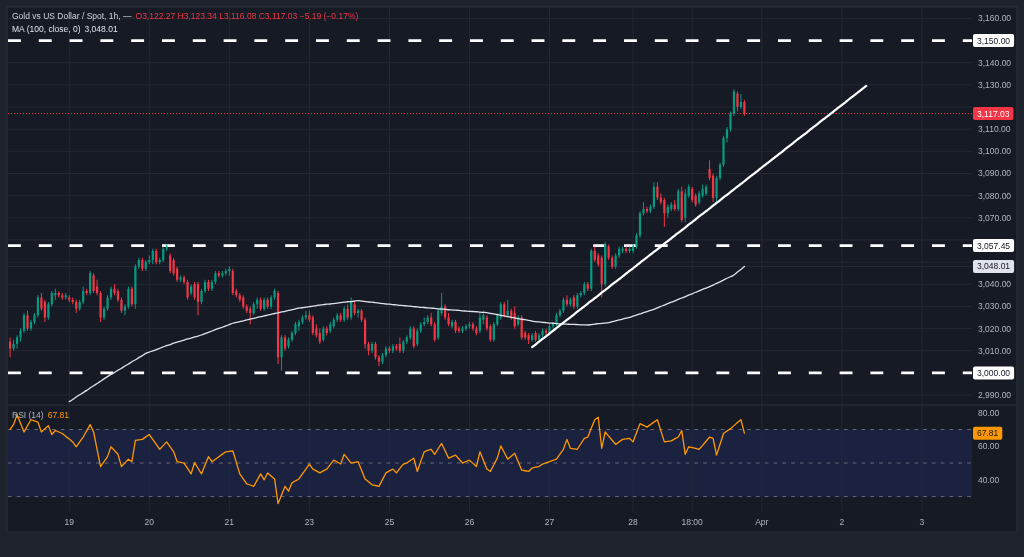  Describe the element at coordinates (994, 245) in the screenshot. I see `ref-line-label: 3,057.45` at that location.